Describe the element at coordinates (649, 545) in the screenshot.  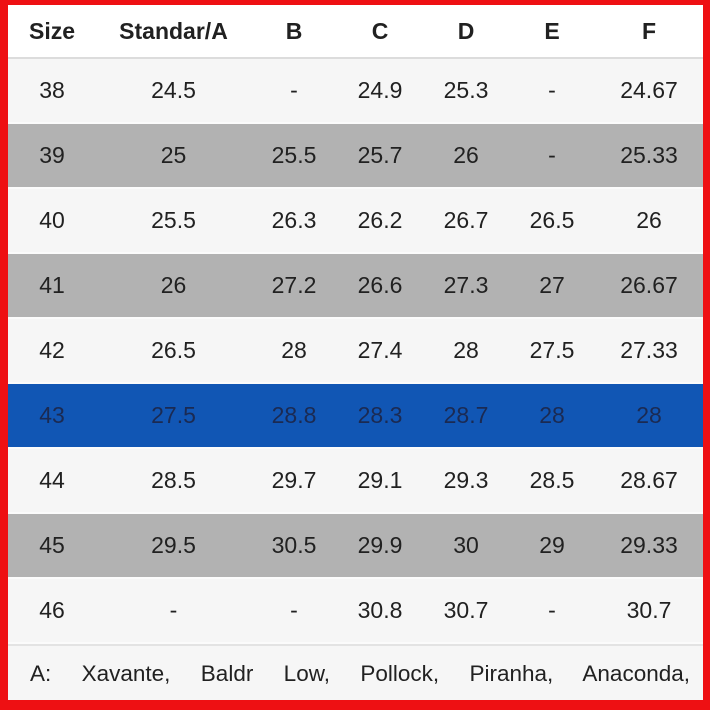
I see `table-cell: 29.33` at that location.